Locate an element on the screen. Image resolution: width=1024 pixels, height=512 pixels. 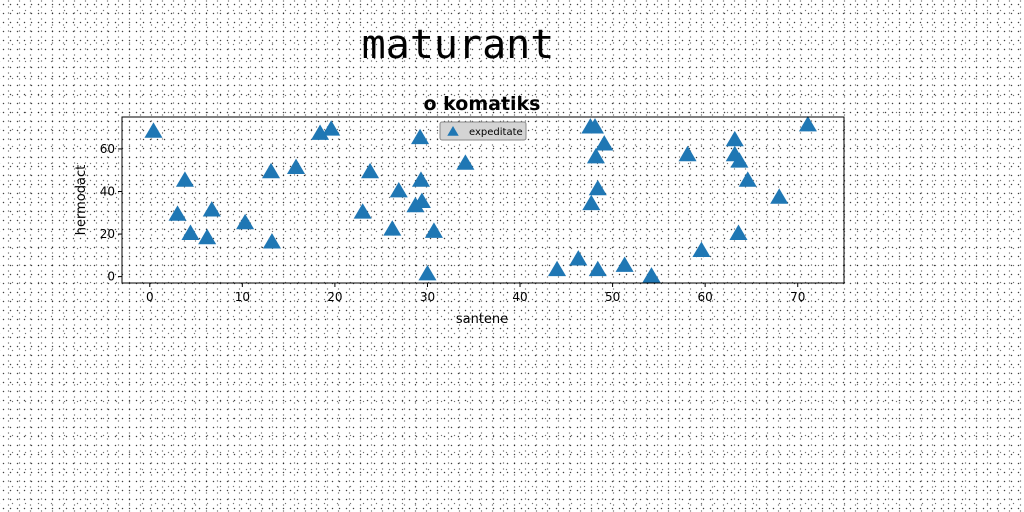
chart-title: o komatiks is located at coordinates (481, 104).